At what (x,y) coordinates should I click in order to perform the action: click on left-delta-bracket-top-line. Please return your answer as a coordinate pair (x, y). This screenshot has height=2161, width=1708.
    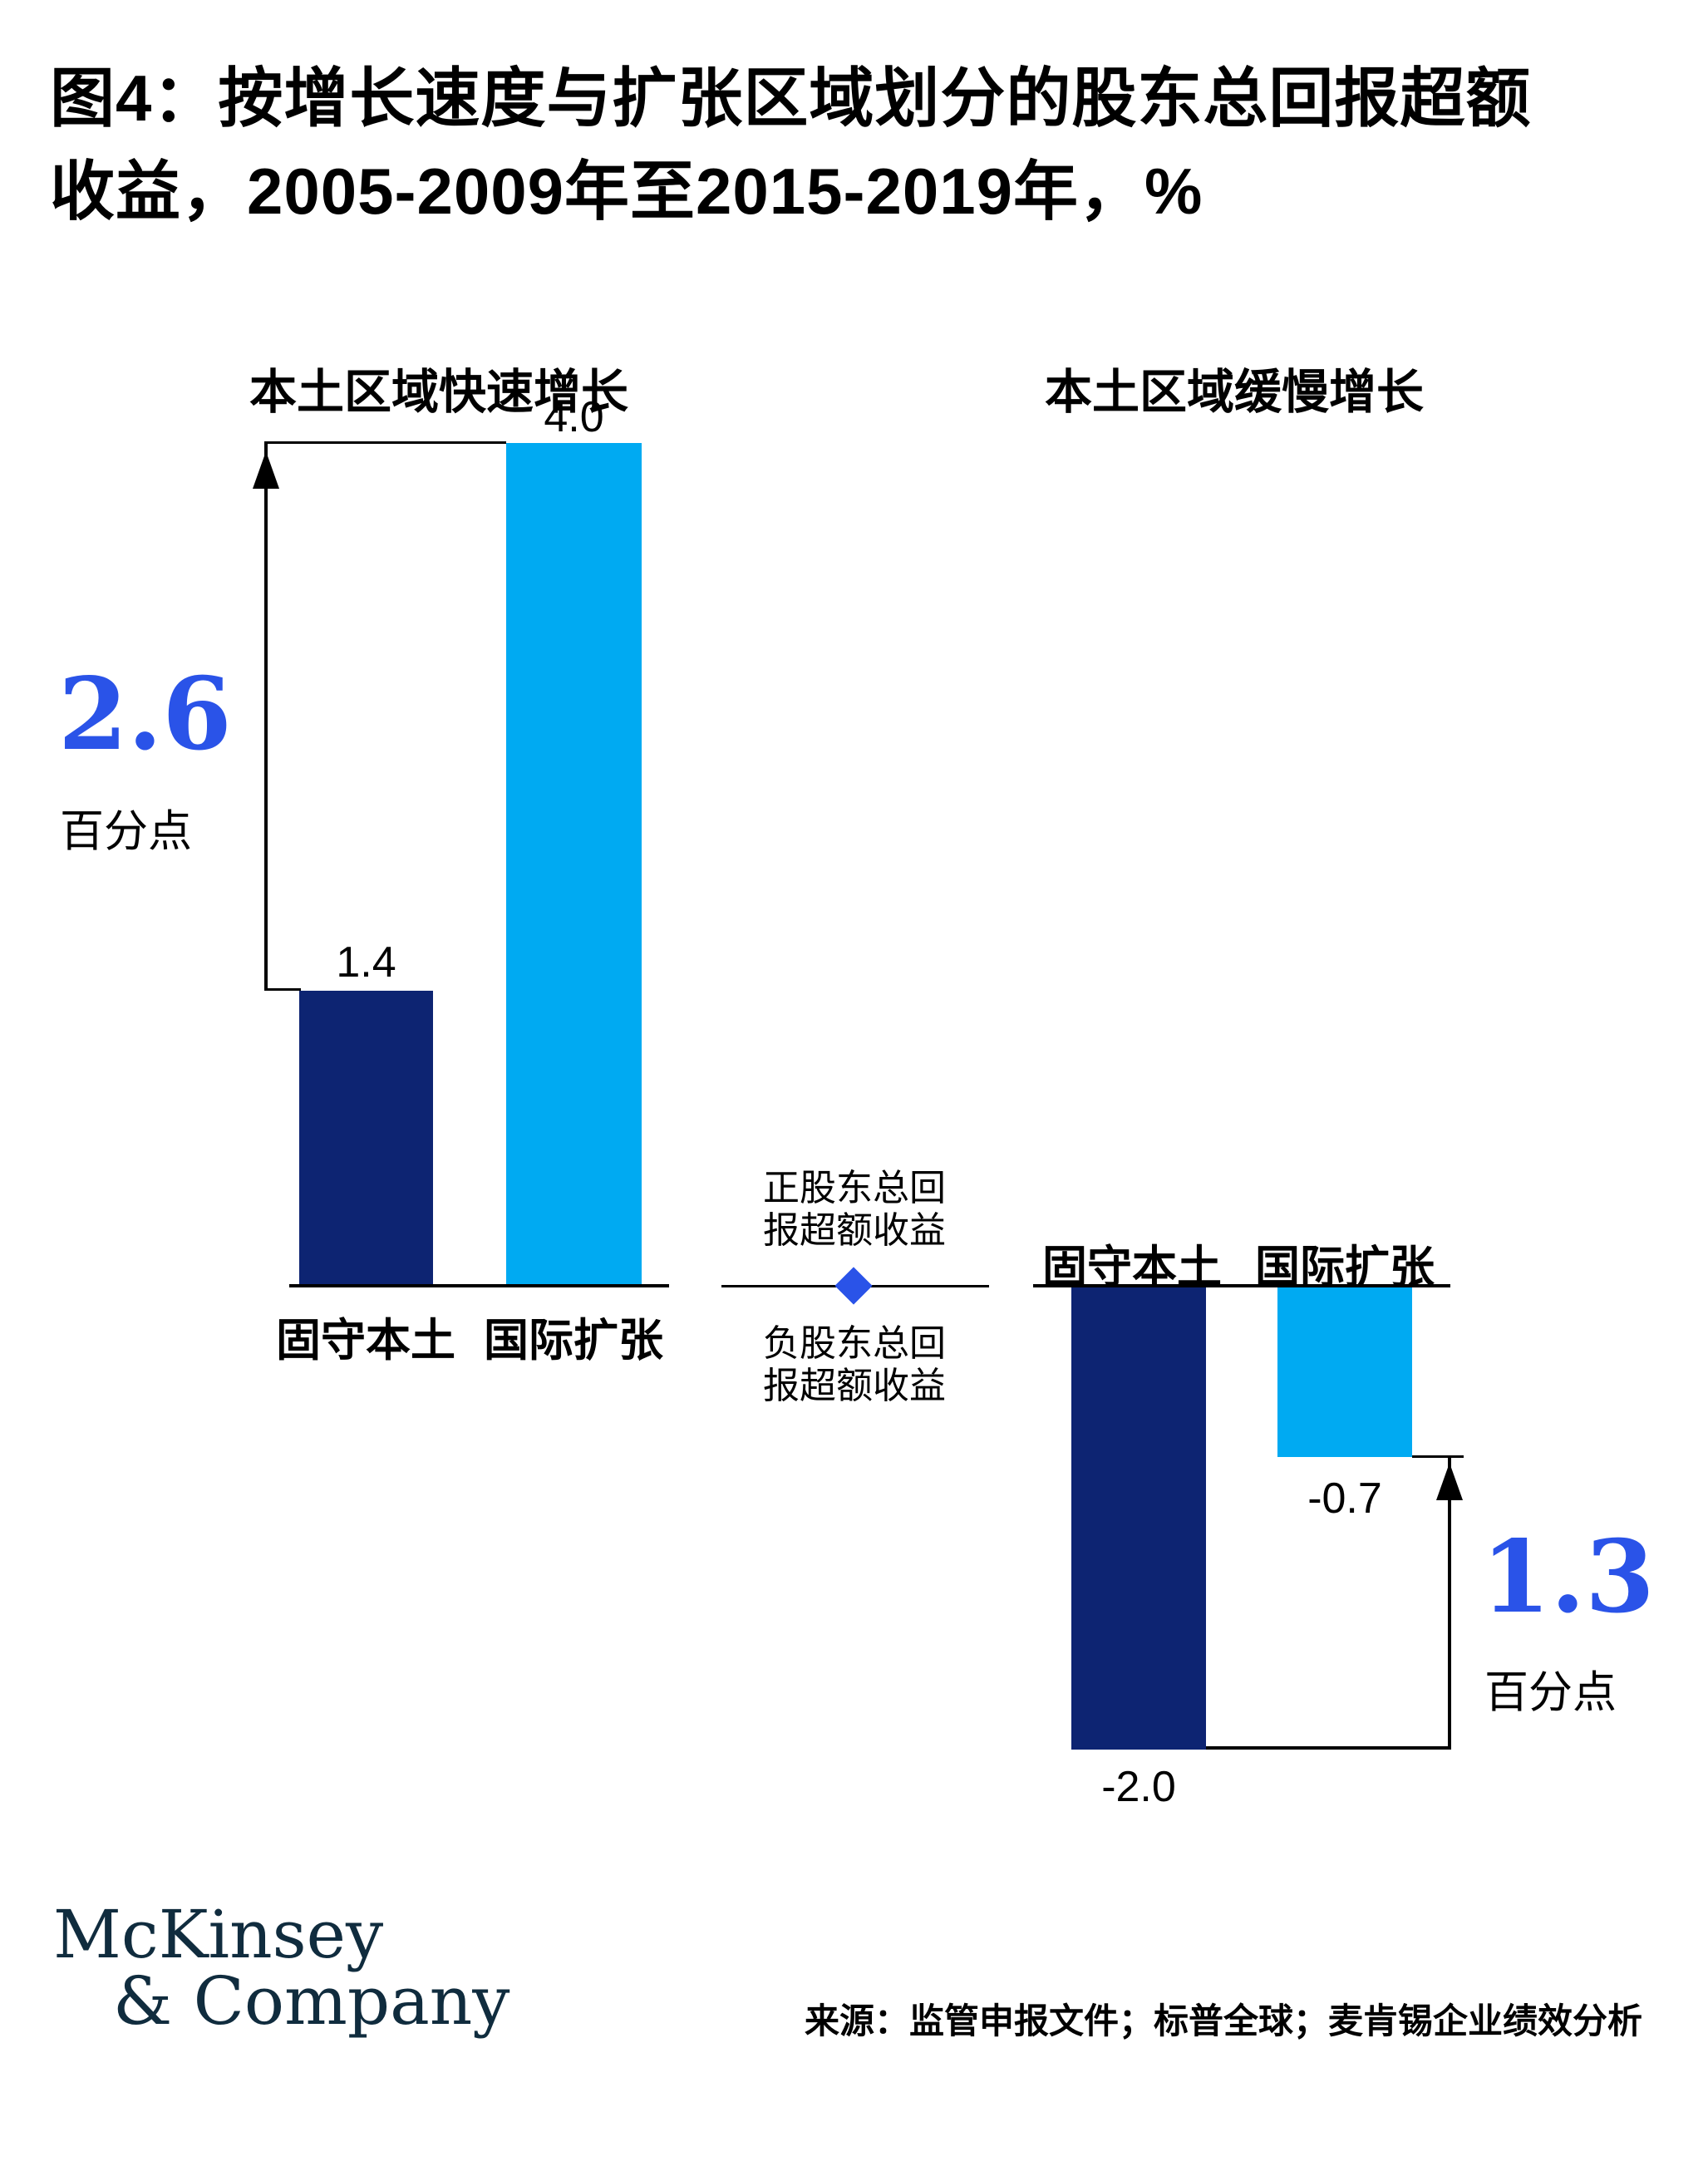
    Looking at the image, I should click on (385, 443).